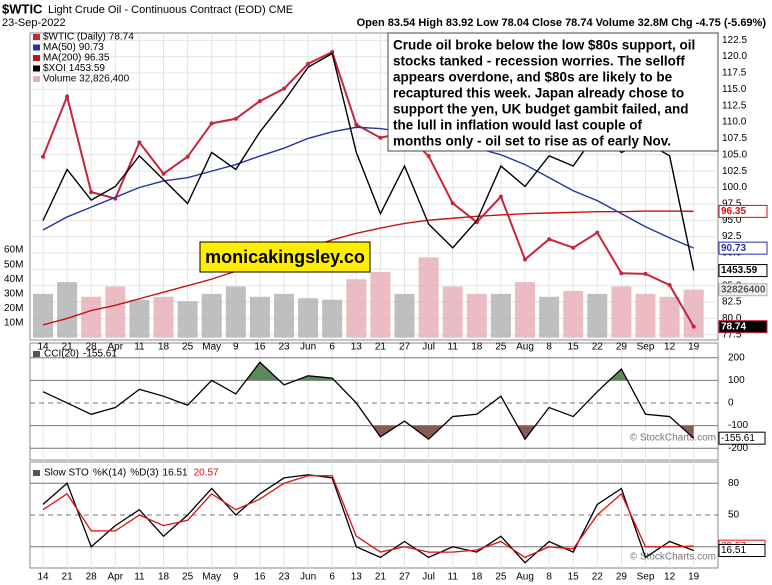  What do you see at coordinates (739, 270) in the screenshot?
I see `last-value-label: 1453.59` at bounding box center [739, 270].